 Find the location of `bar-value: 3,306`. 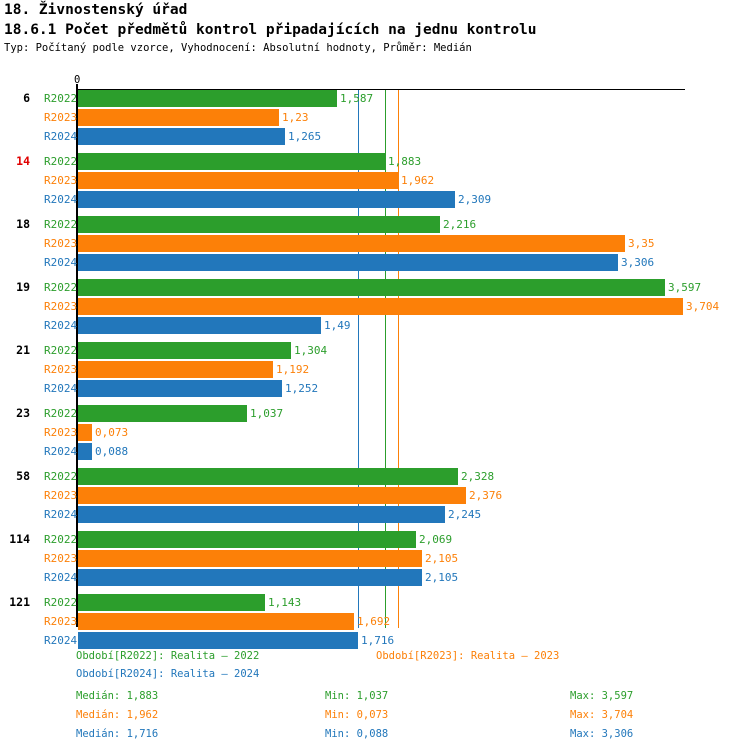

bar-value: 3,306 is located at coordinates (638, 262).